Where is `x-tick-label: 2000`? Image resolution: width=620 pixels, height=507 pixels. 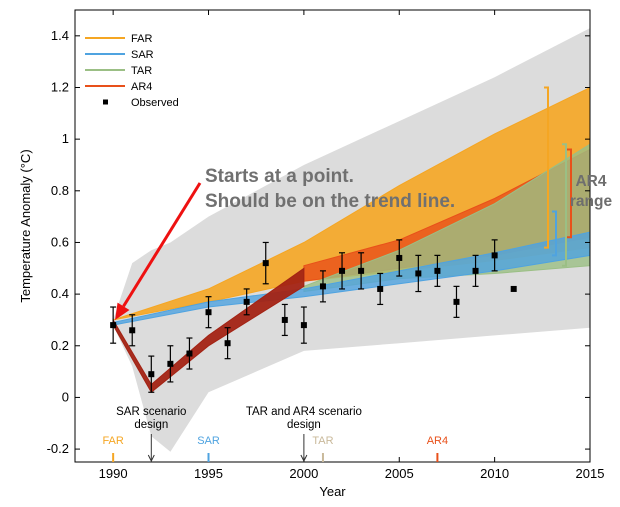
x-tick-label: 2000 is located at coordinates (303, 473).